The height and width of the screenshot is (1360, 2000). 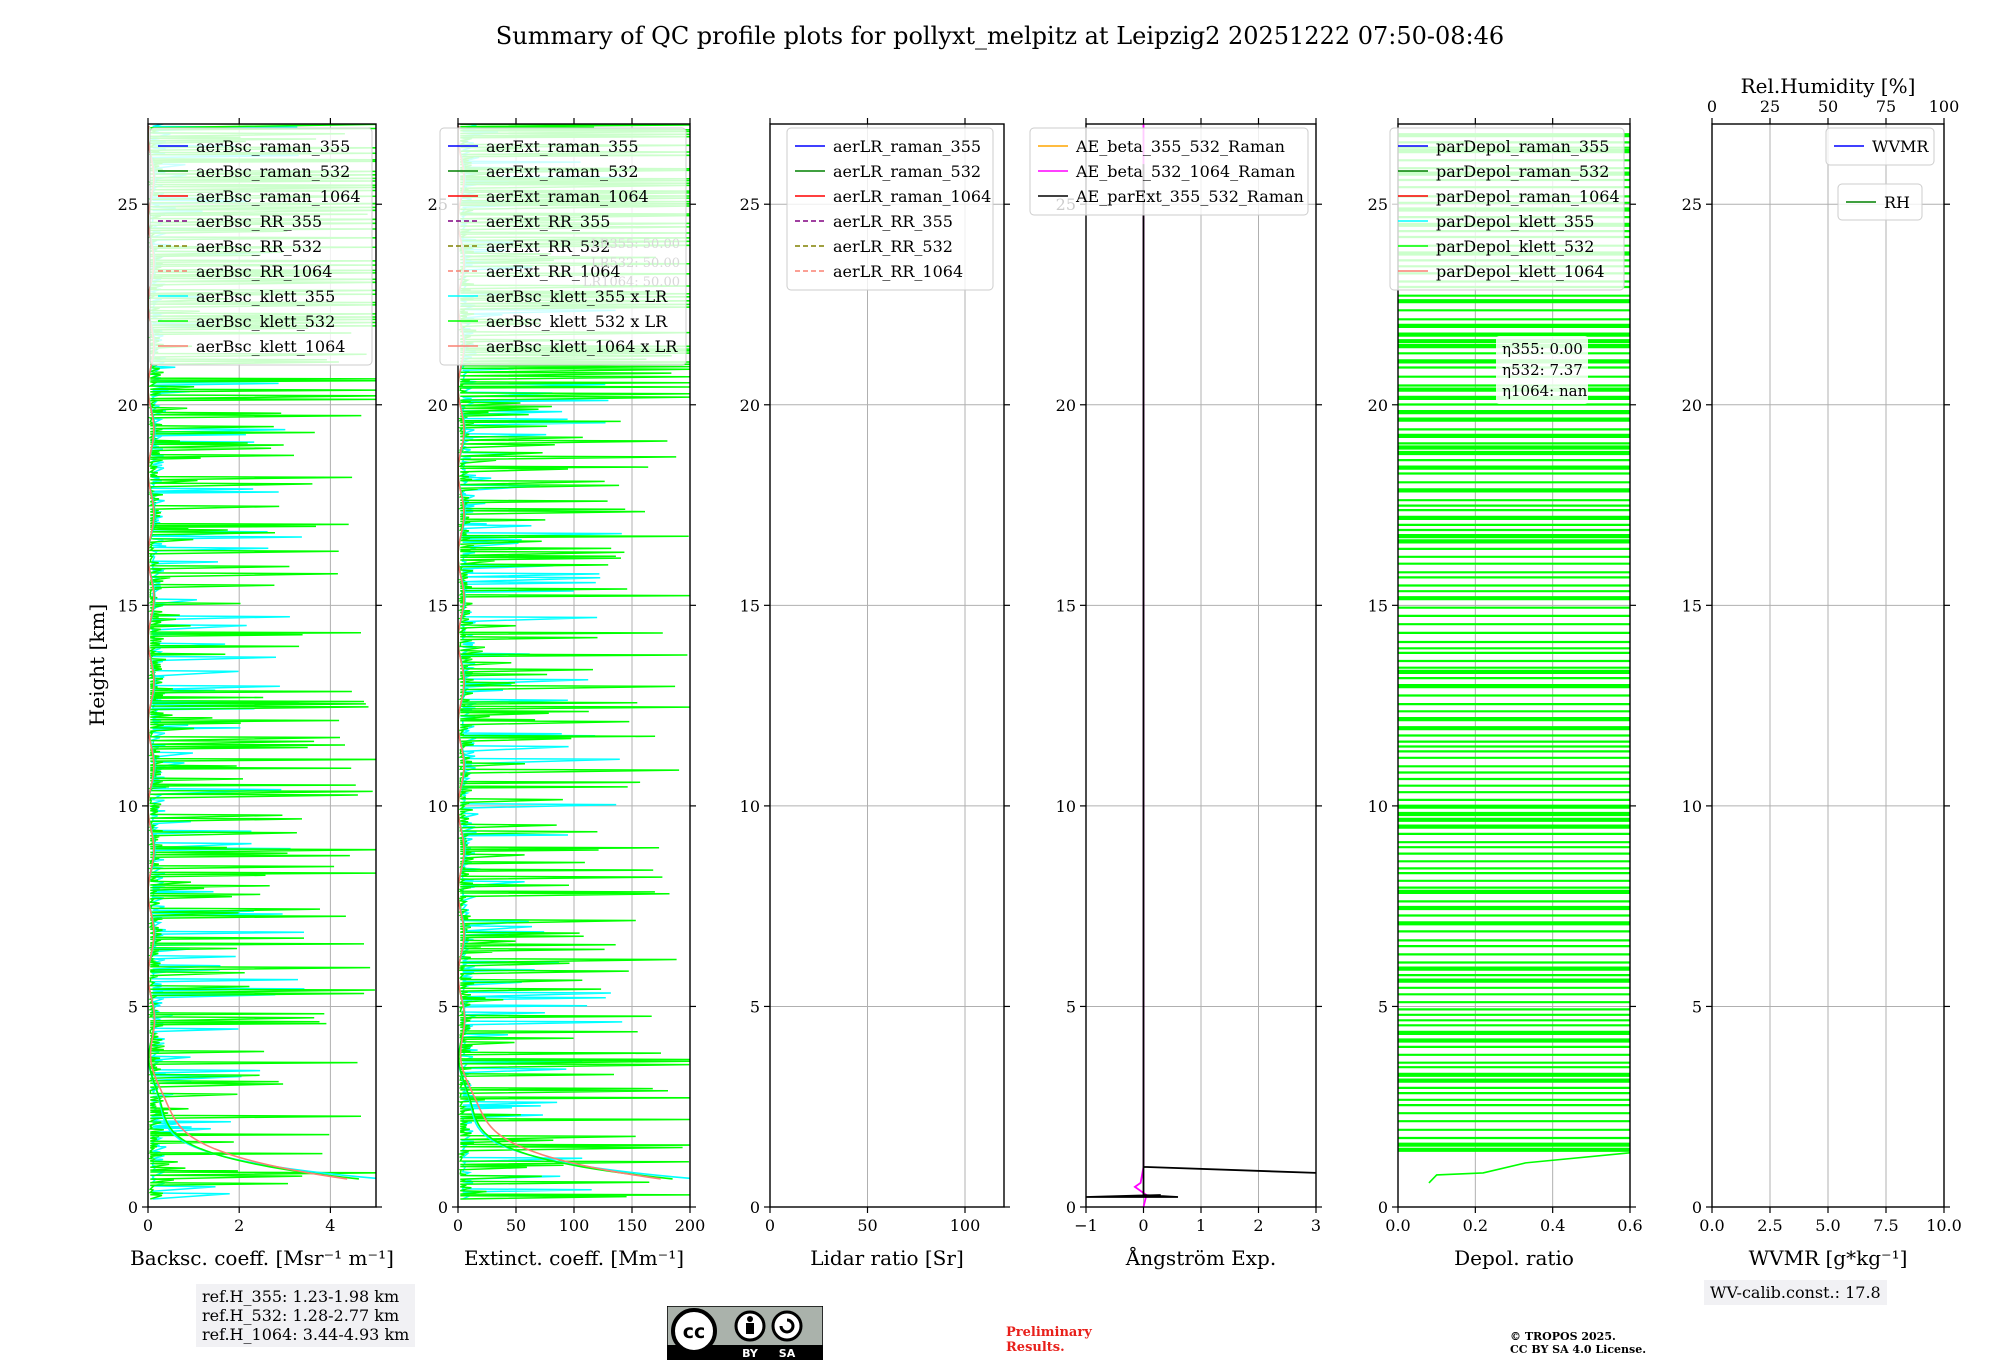 What do you see at coordinates (1201, 1225) in the screenshot?
I see `x-tick-label: 1` at bounding box center [1201, 1225].